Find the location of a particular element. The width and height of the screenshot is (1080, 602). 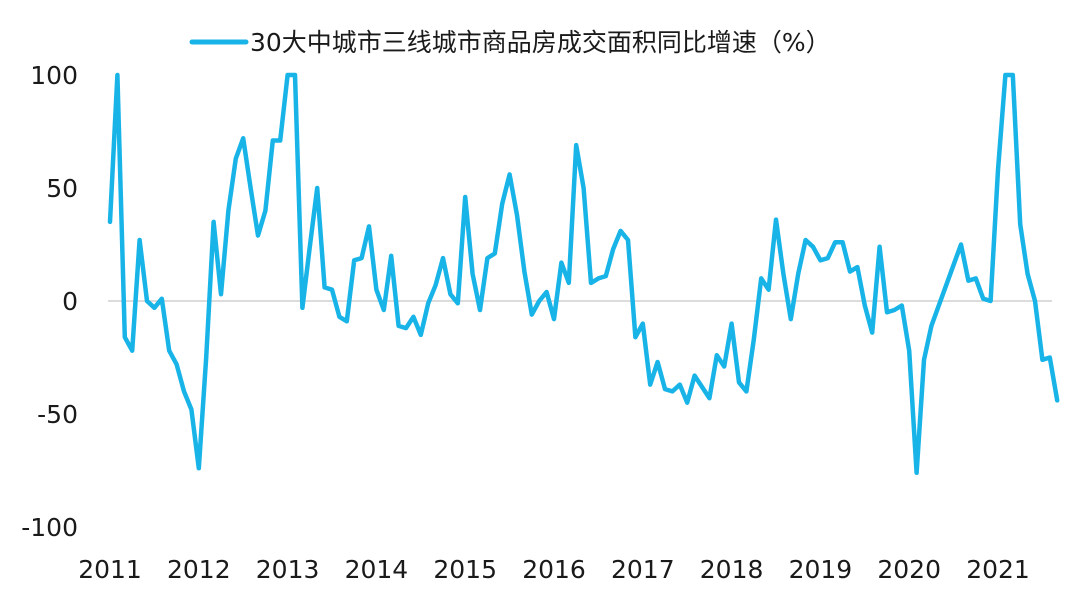

y-tick-label: -50 is located at coordinates (57, 414).